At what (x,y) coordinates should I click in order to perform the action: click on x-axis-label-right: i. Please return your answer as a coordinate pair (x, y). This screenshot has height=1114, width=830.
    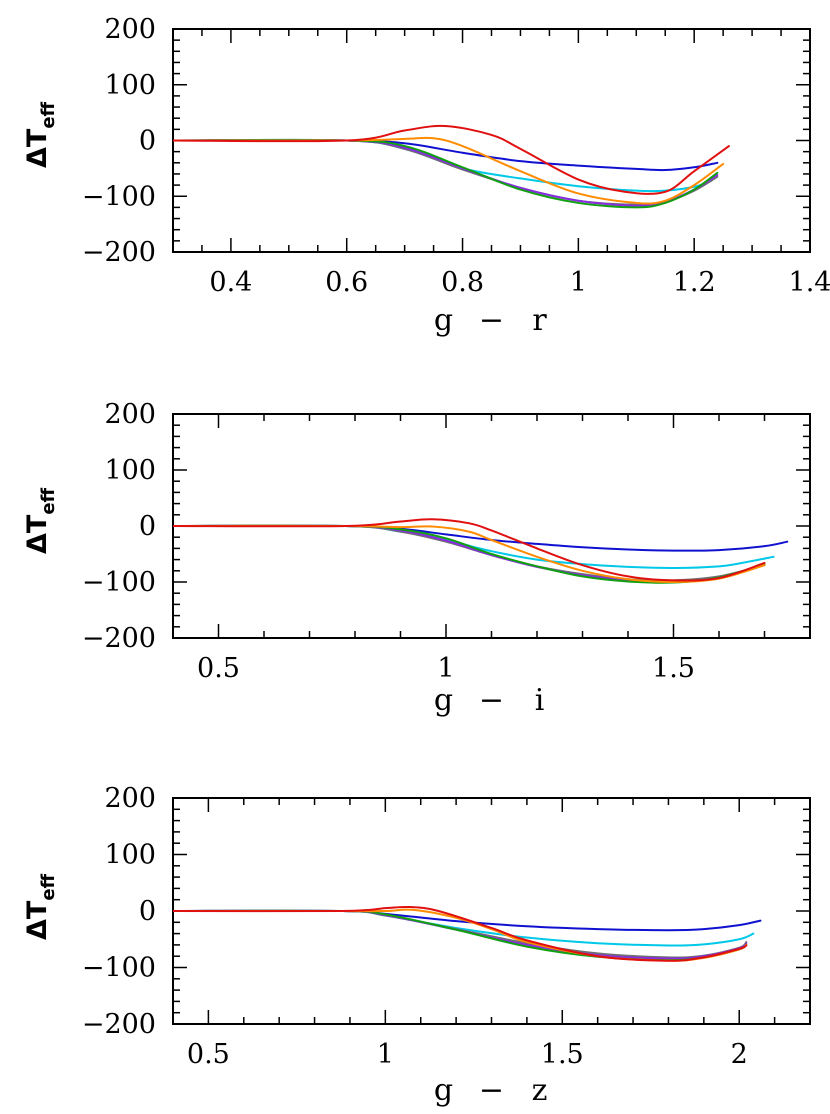
    Looking at the image, I should click on (540, 700).